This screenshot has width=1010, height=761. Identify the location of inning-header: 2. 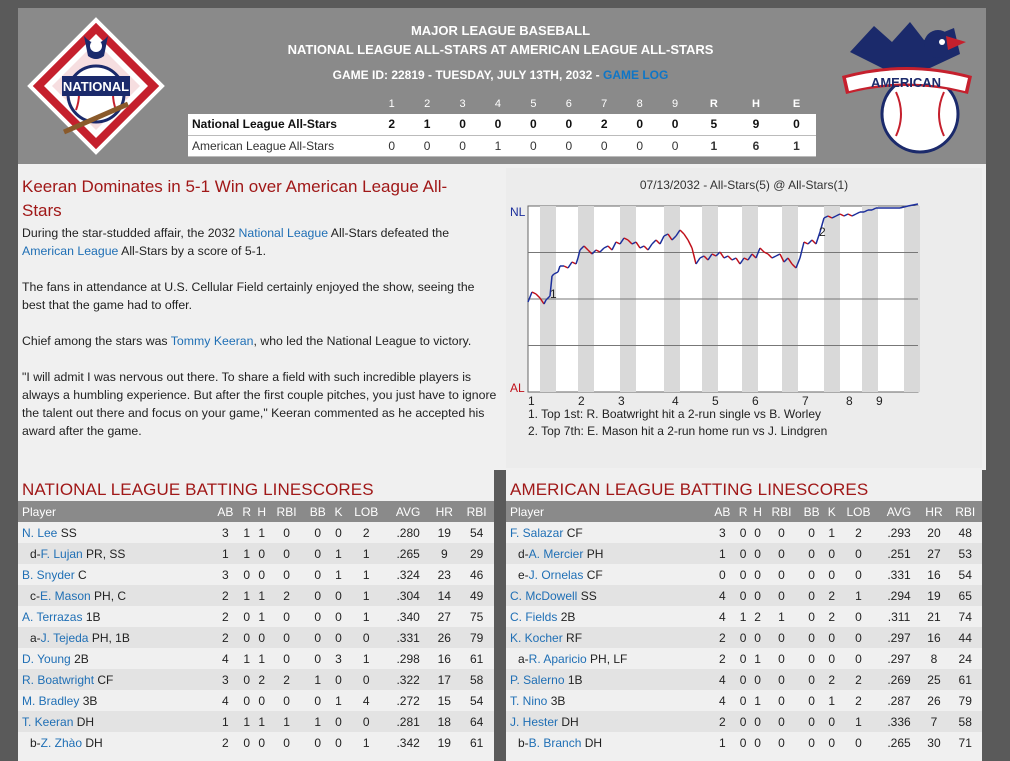
(427, 104).